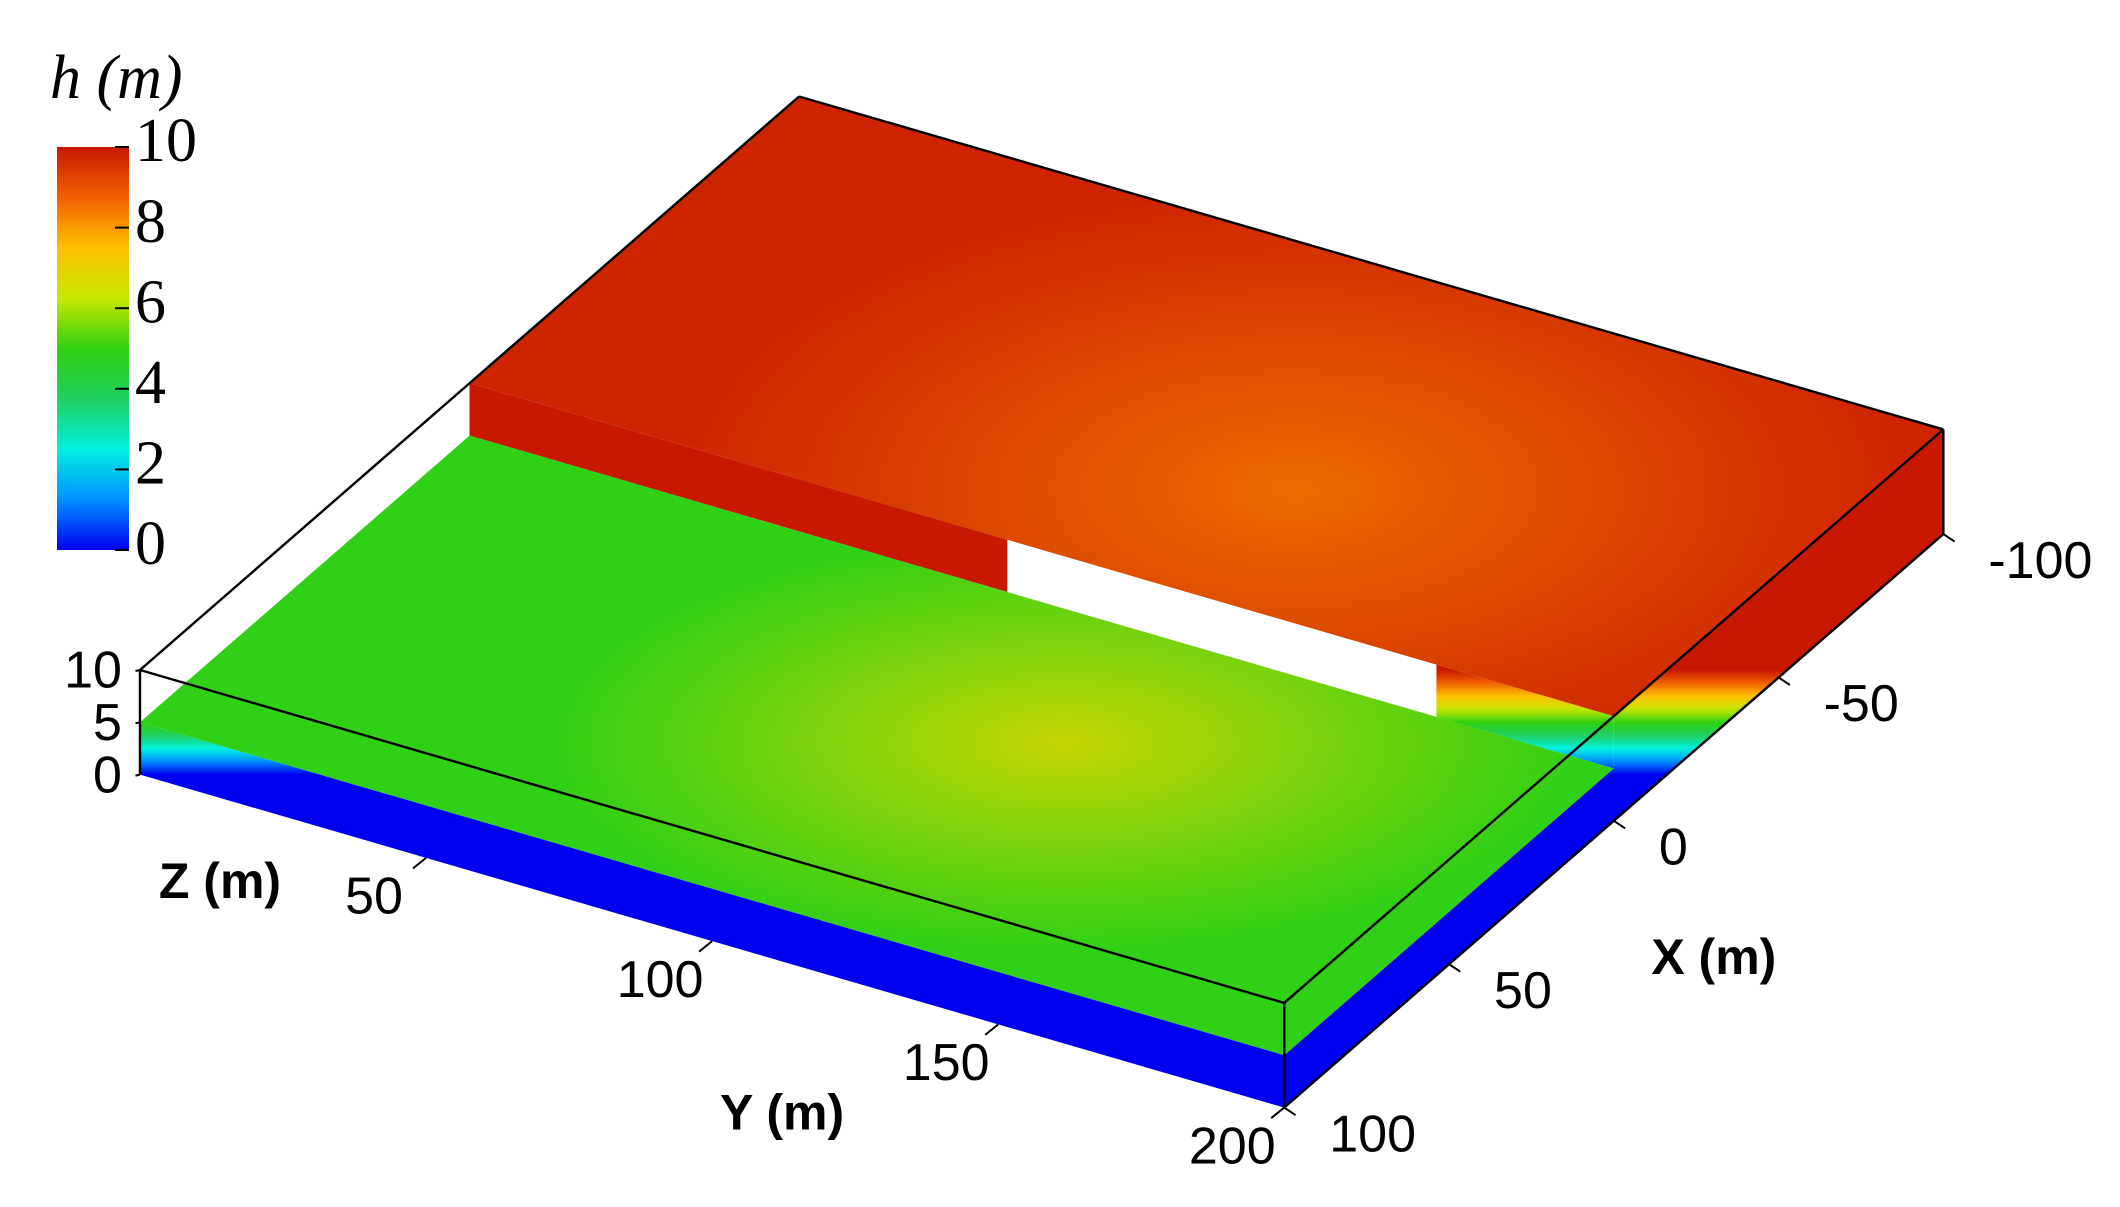  I want to click on tick-label: 150, so click(946, 1063).